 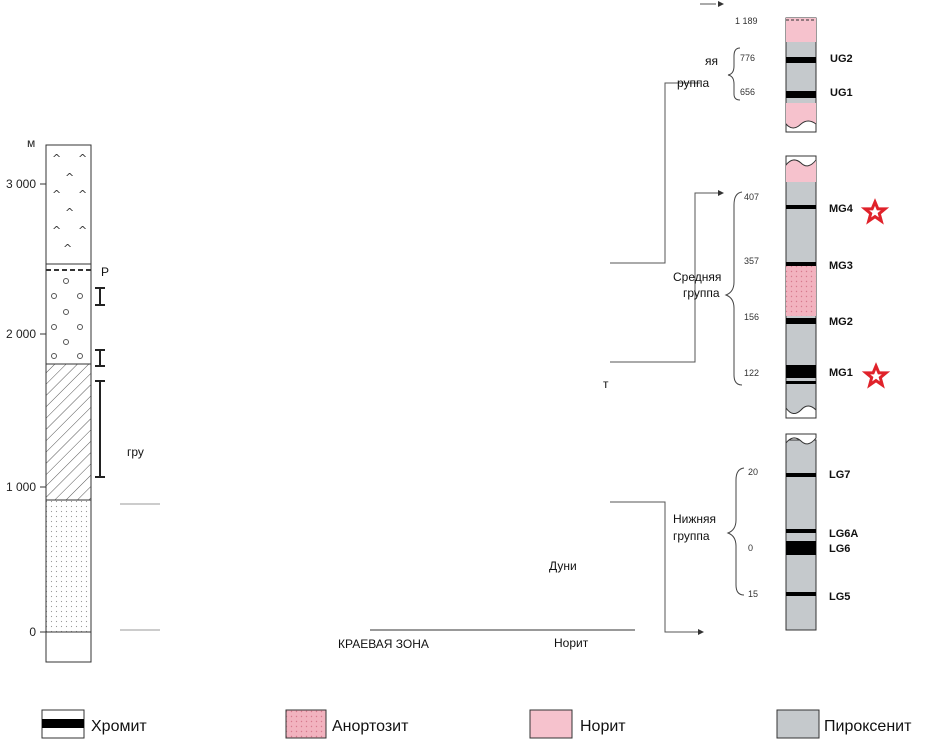 What do you see at coordinates (801, 371) in the screenshot?
I see `seam-mg1` at bounding box center [801, 371].